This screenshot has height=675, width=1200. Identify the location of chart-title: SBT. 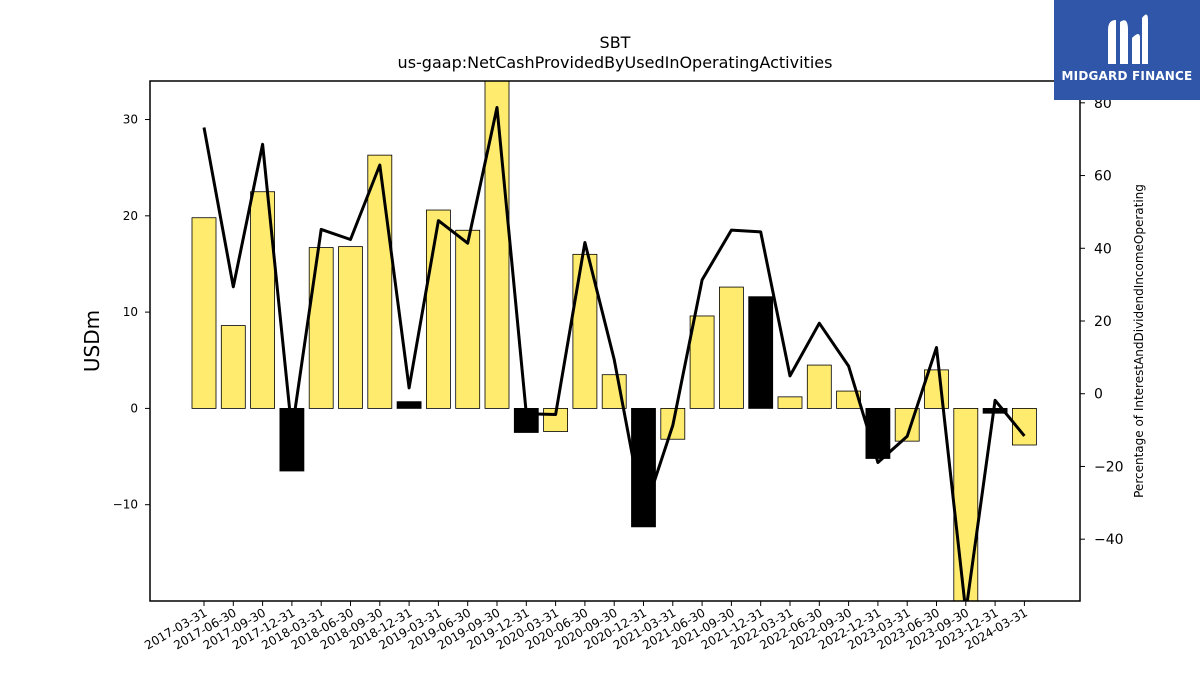
(615, 42).